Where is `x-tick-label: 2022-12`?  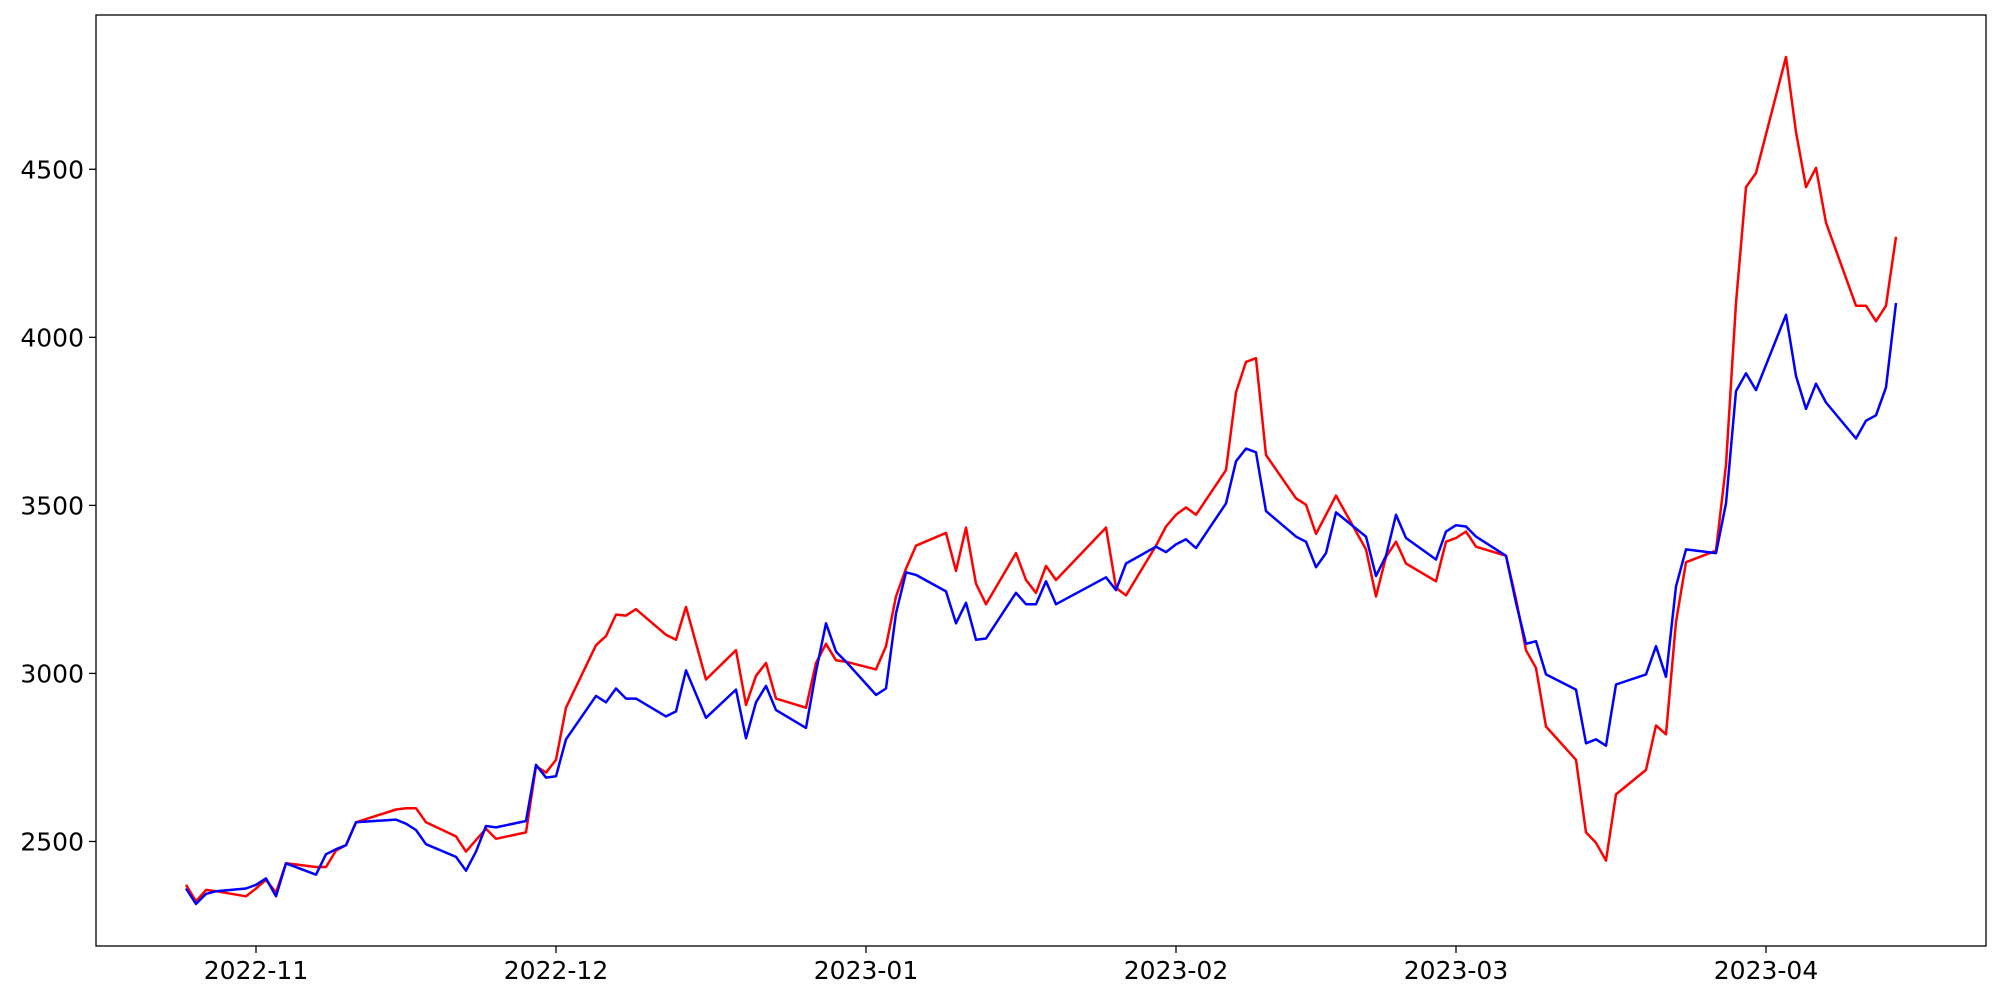 x-tick-label: 2022-12 is located at coordinates (556, 970).